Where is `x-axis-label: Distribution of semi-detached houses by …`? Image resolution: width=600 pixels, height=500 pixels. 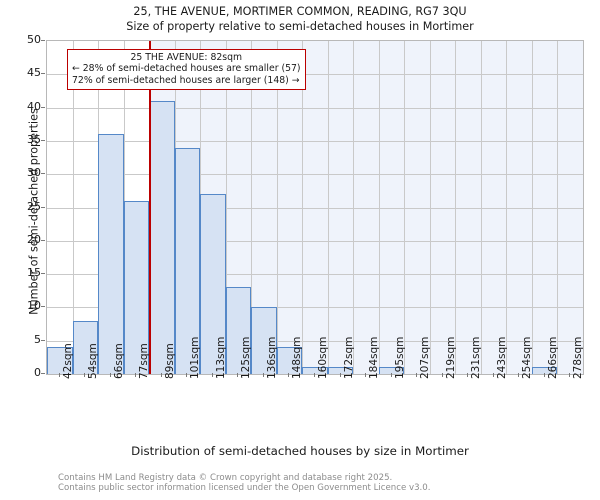
x-axis-label: Distribution of semi-detached houses by … is located at coordinates (300, 451).